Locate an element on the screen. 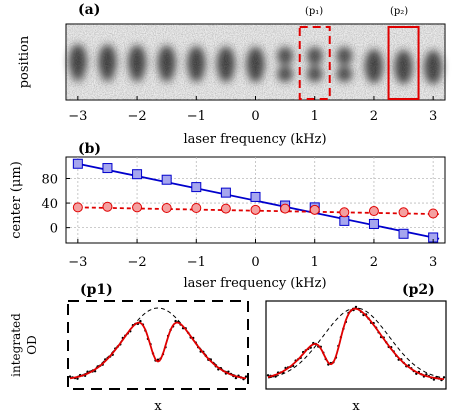 Image resolution: width=452 pixels, height=419 pixels. a-tick-label: 2 is located at coordinates (374, 116).